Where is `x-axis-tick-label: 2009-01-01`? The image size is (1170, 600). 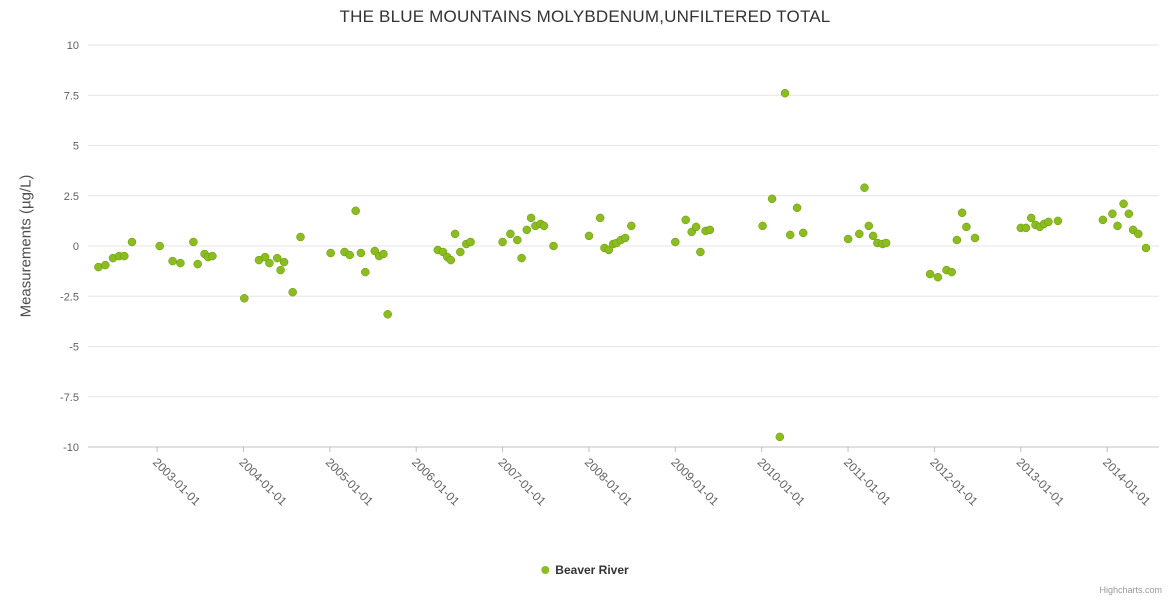
x-axis-tick-label: 2009-01-01 is located at coordinates (695, 482).